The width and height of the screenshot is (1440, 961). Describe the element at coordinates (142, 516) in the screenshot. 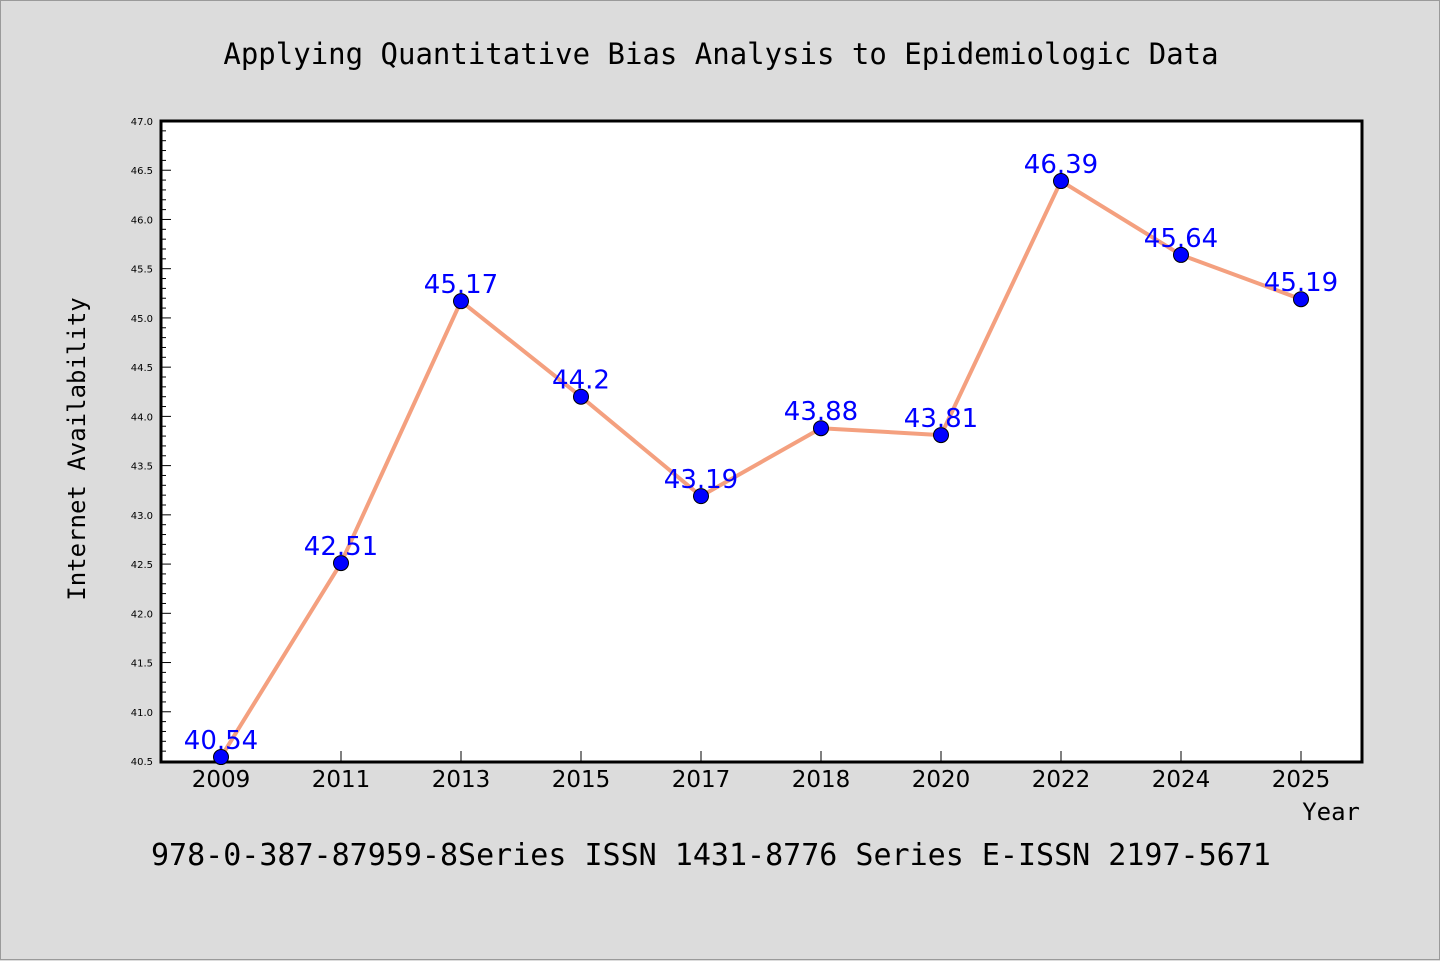

I see `y-tick-label: 43.0` at that location.